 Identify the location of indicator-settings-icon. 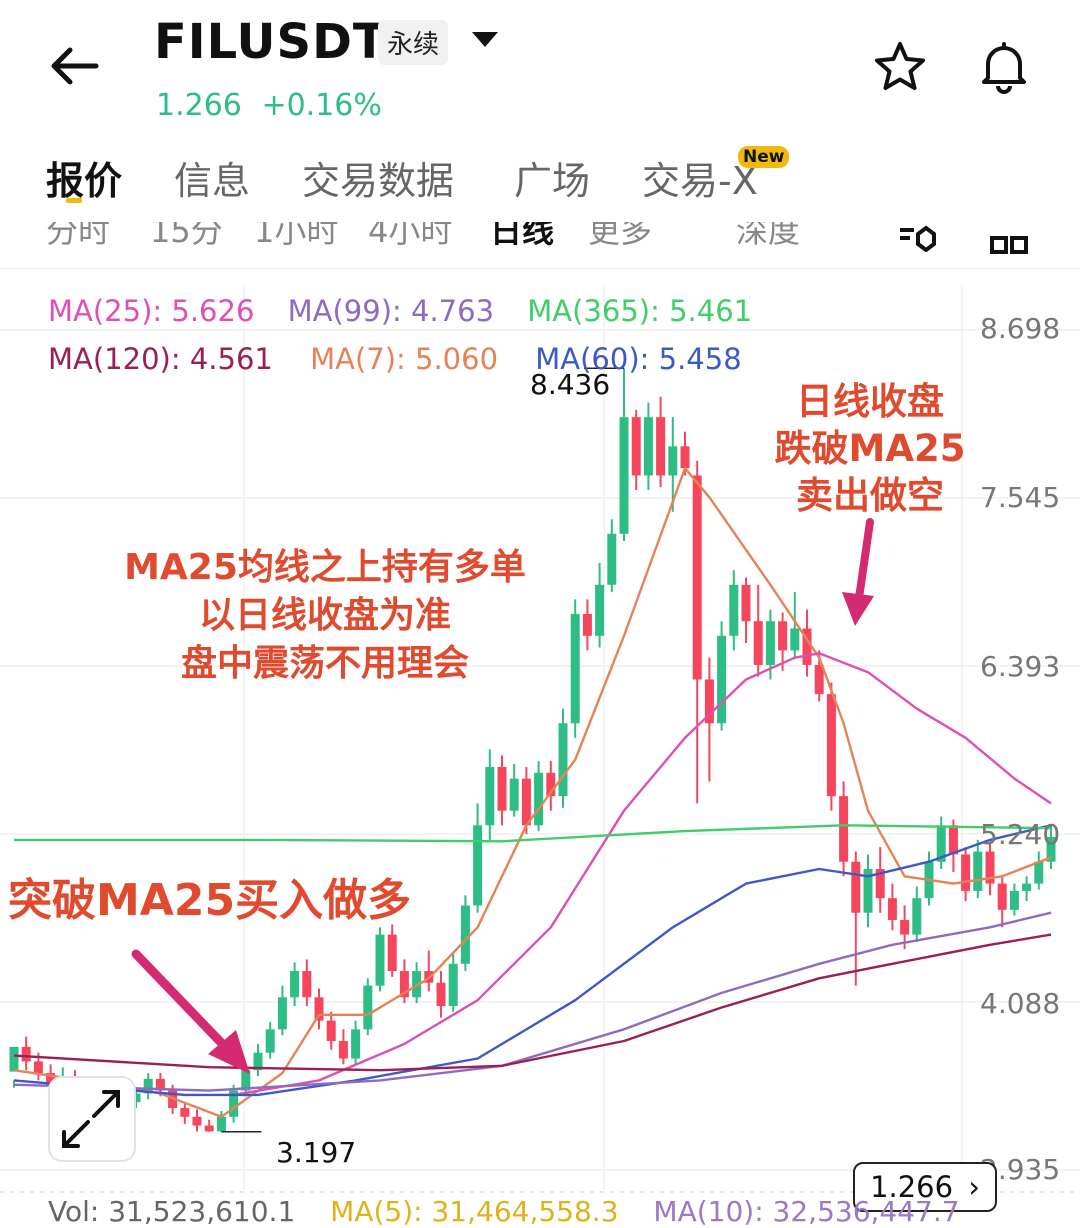
(918, 238).